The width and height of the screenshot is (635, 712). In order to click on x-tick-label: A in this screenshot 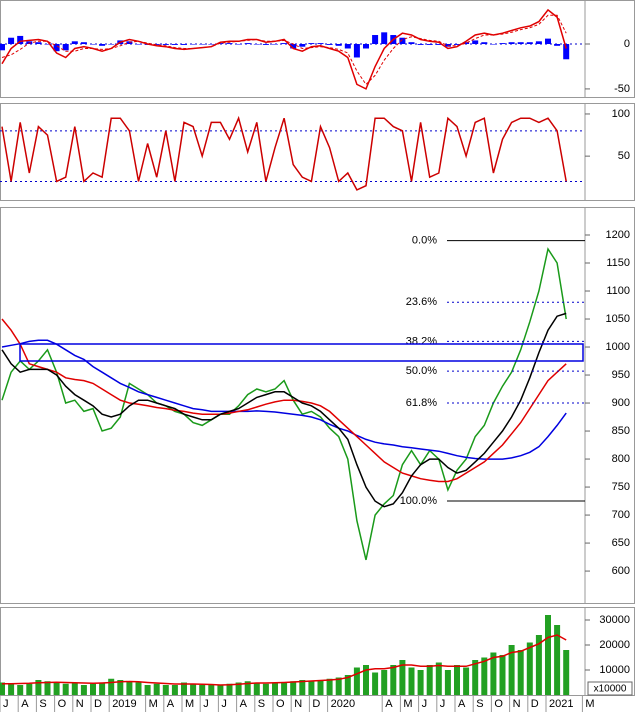, I will do `click(389, 704)`.